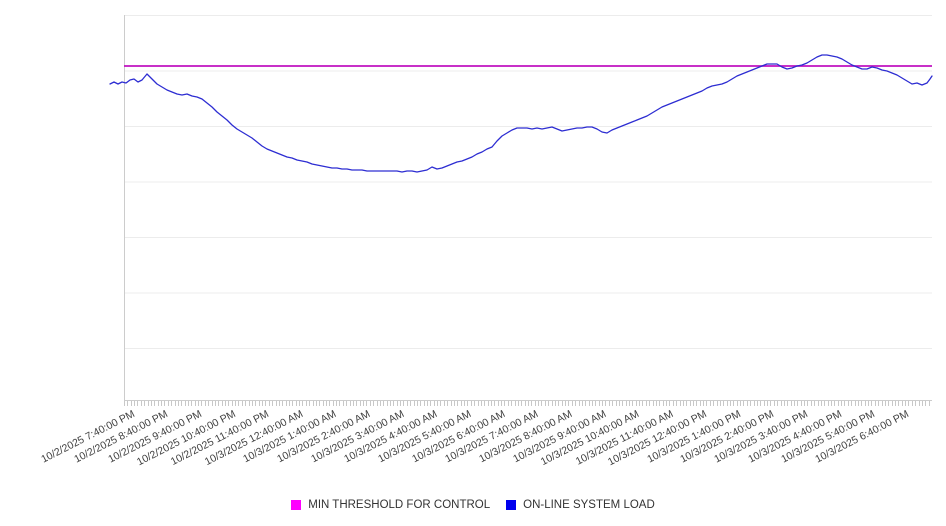 This screenshot has height=526, width=946. I want to click on legend-item-threshold: MIN THRESHOLD FOR CONTROL, so click(390, 505).